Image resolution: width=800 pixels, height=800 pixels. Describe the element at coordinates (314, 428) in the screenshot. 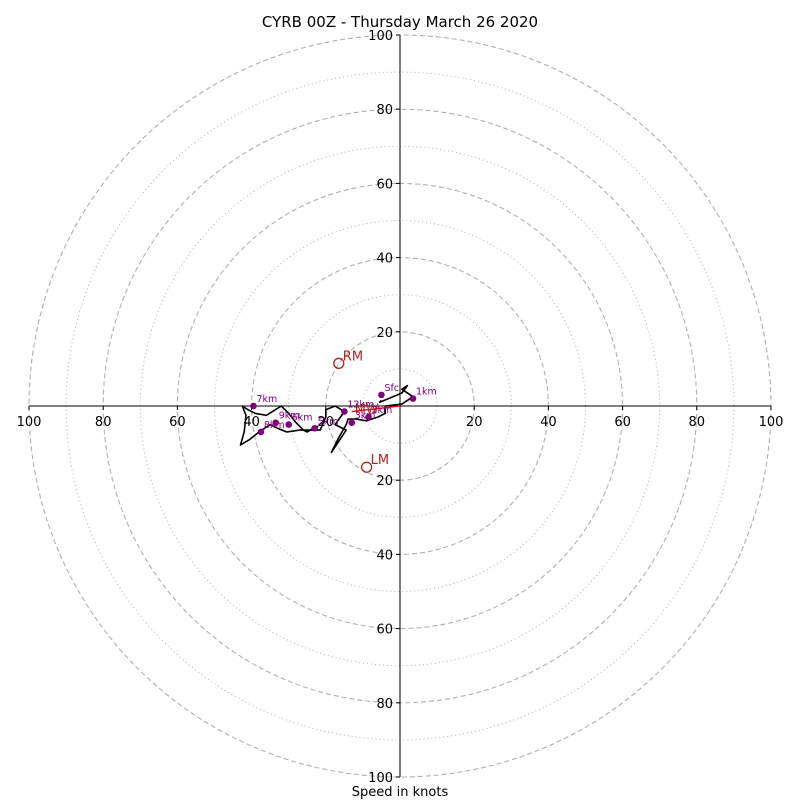

I see `height-marker-5km` at that location.